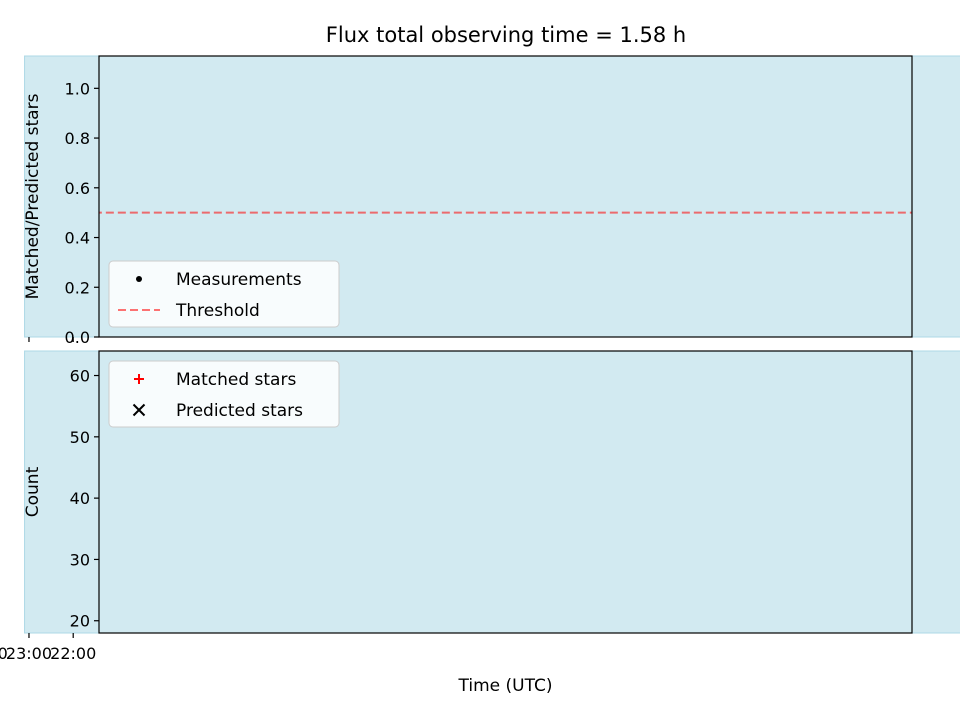 The width and height of the screenshot is (960, 720). What do you see at coordinates (139, 279) in the screenshot?
I see `legend-measurement-marker` at bounding box center [139, 279].